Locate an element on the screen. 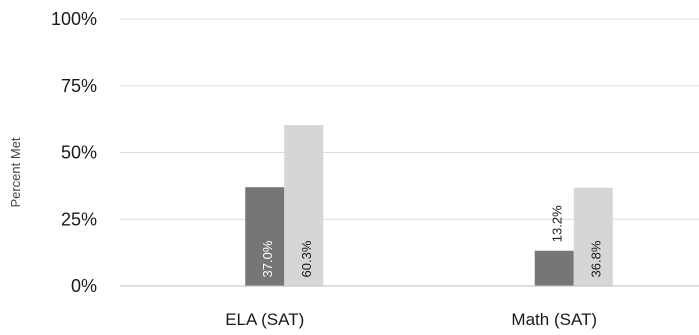 Image resolution: width=699 pixels, height=335 pixels. y-tick-label: 25% is located at coordinates (79, 219).